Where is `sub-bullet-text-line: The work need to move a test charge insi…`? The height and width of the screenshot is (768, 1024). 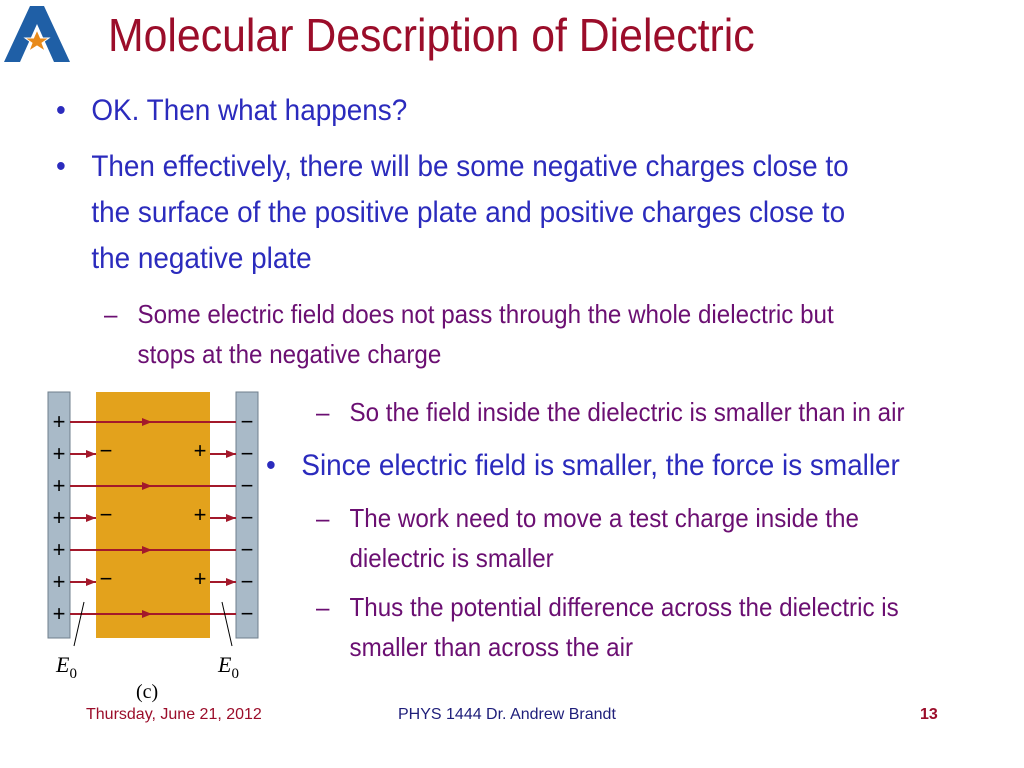 sub-bullet-text-line: The work need to move a test charge insi… is located at coordinates (604, 518).